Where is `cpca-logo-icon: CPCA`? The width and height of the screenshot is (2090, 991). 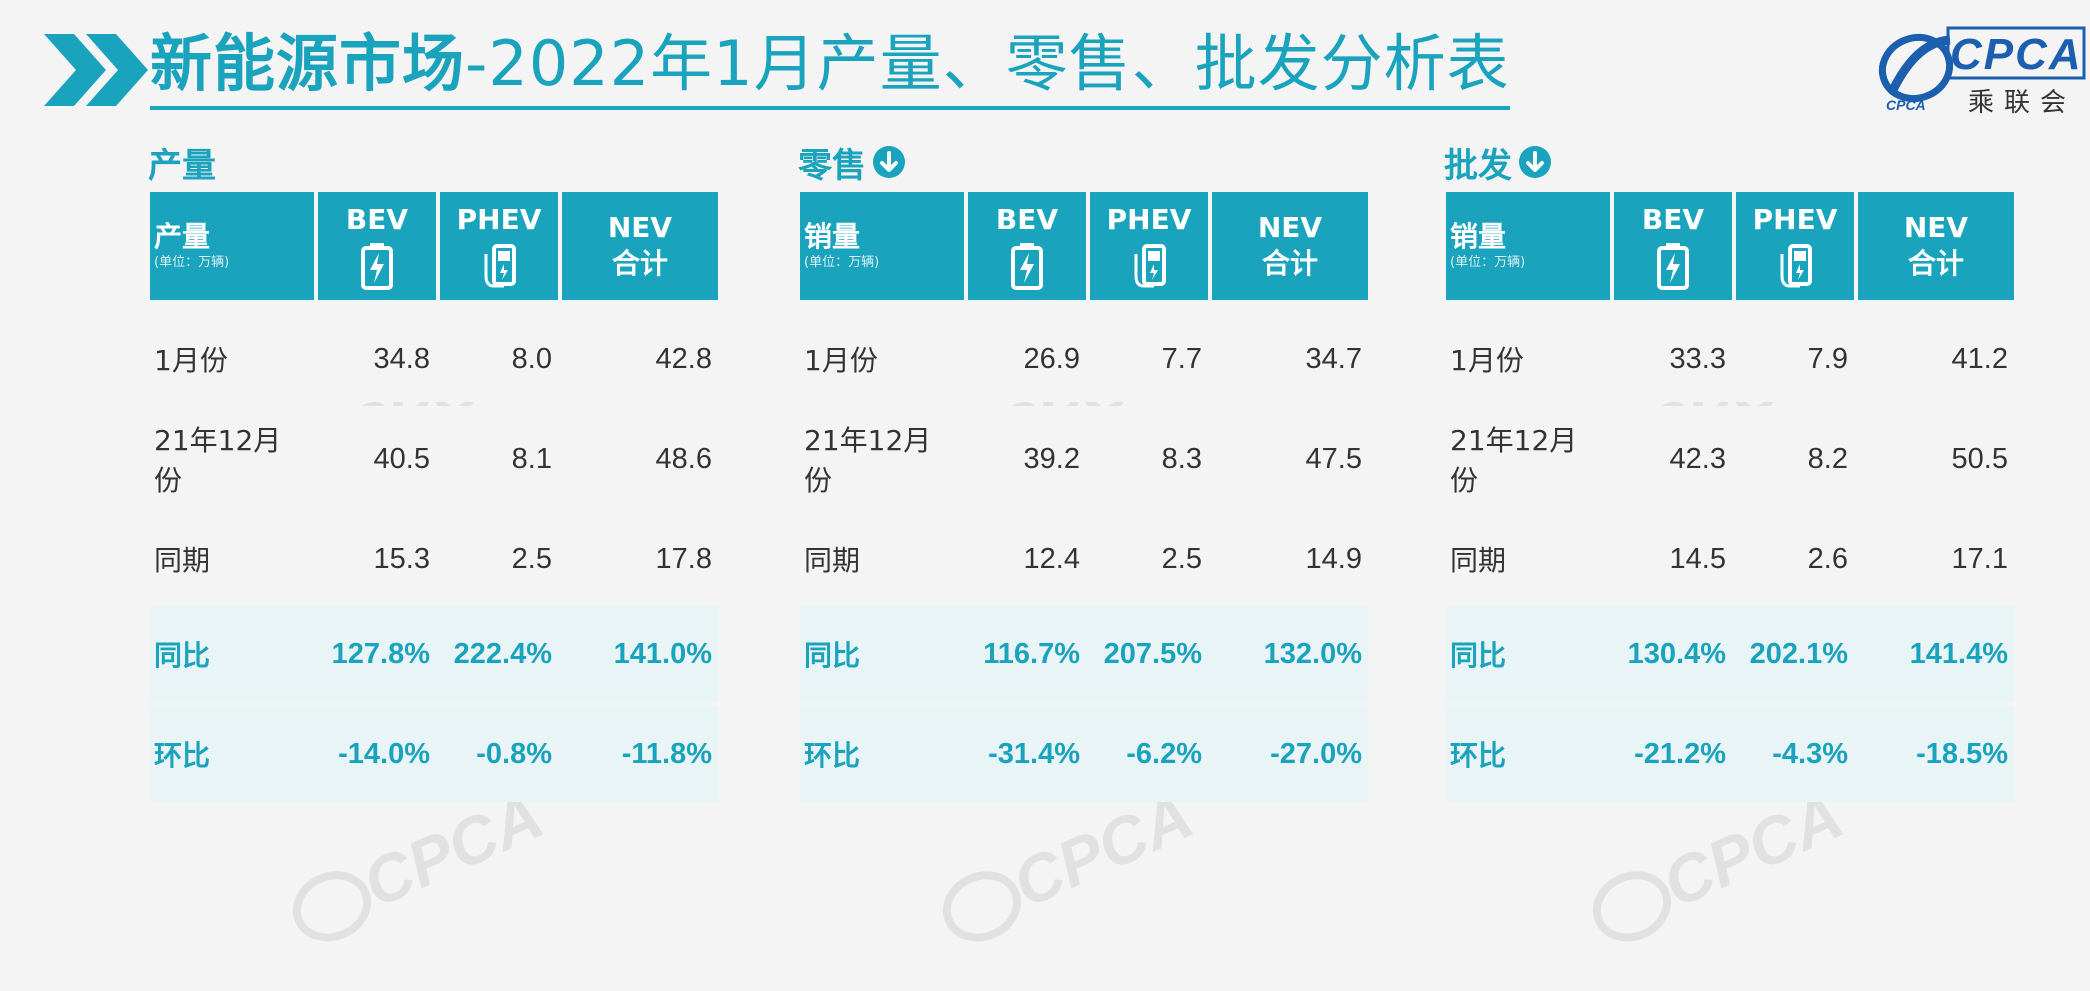
cpca-logo-icon: CPCA is located at coordinates (1982, 69).